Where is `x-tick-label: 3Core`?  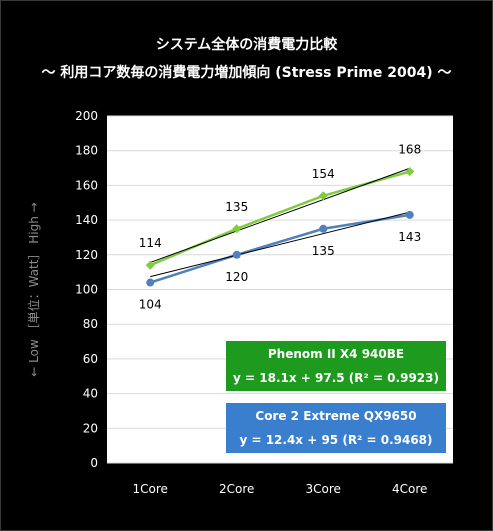 x-tick-label: 3Core is located at coordinates (323, 489).